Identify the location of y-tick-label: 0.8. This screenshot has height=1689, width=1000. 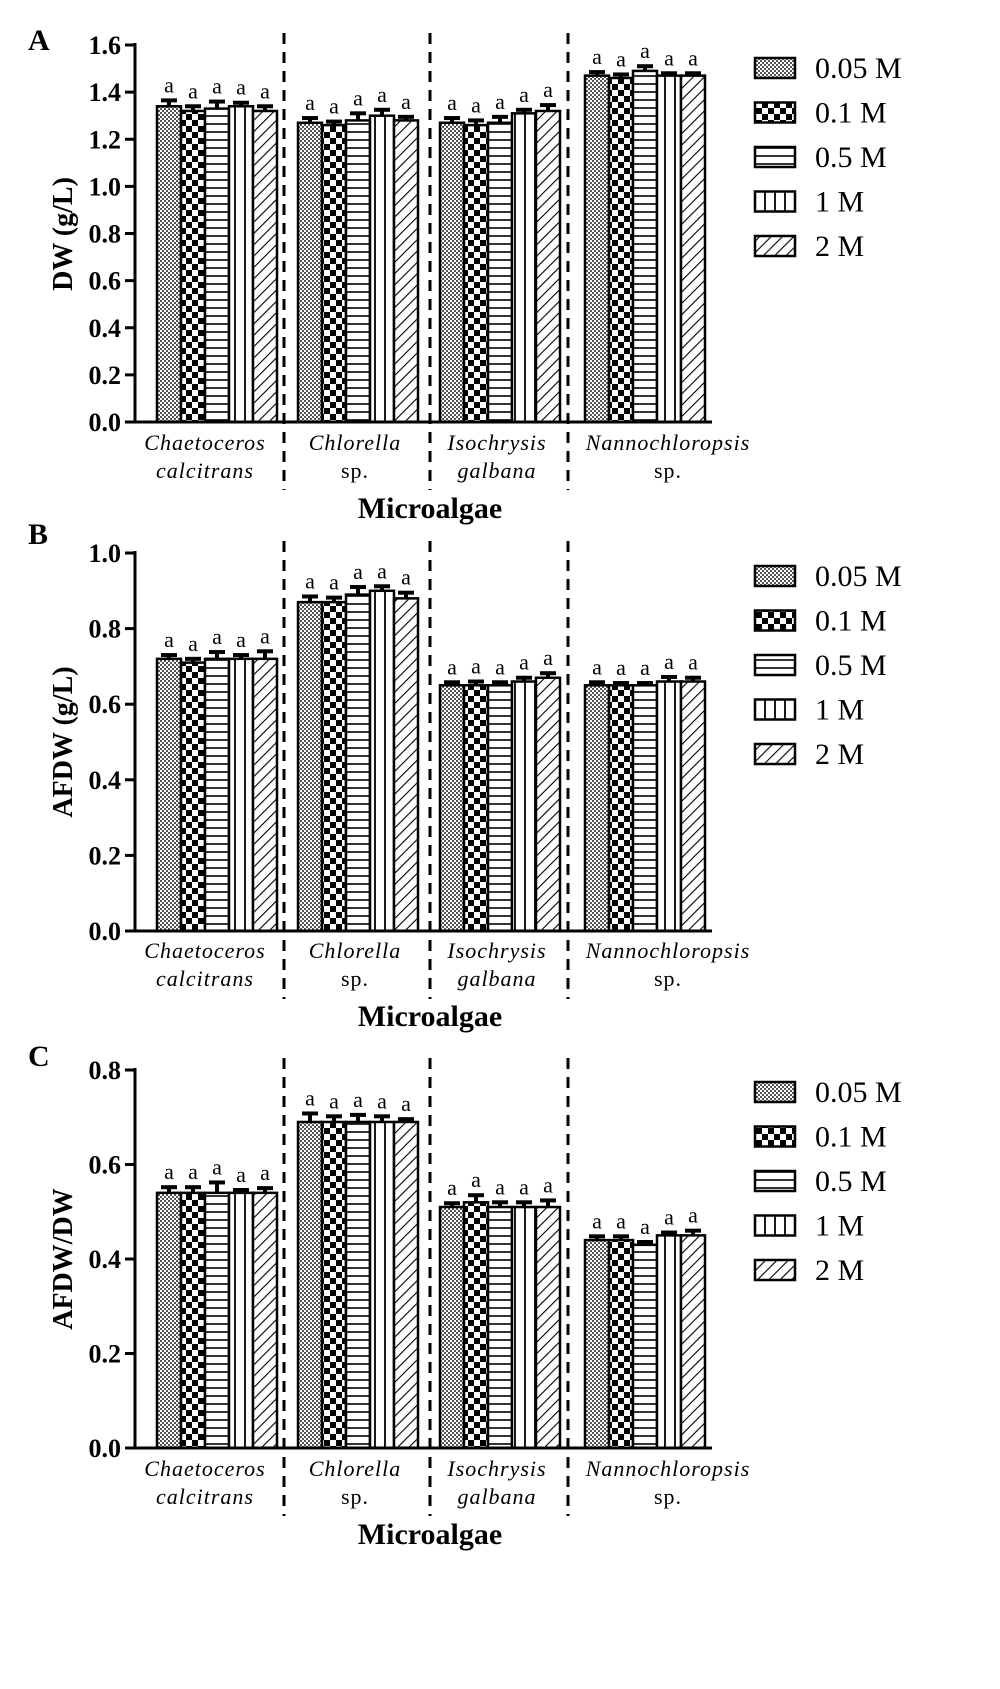
(105, 1070).